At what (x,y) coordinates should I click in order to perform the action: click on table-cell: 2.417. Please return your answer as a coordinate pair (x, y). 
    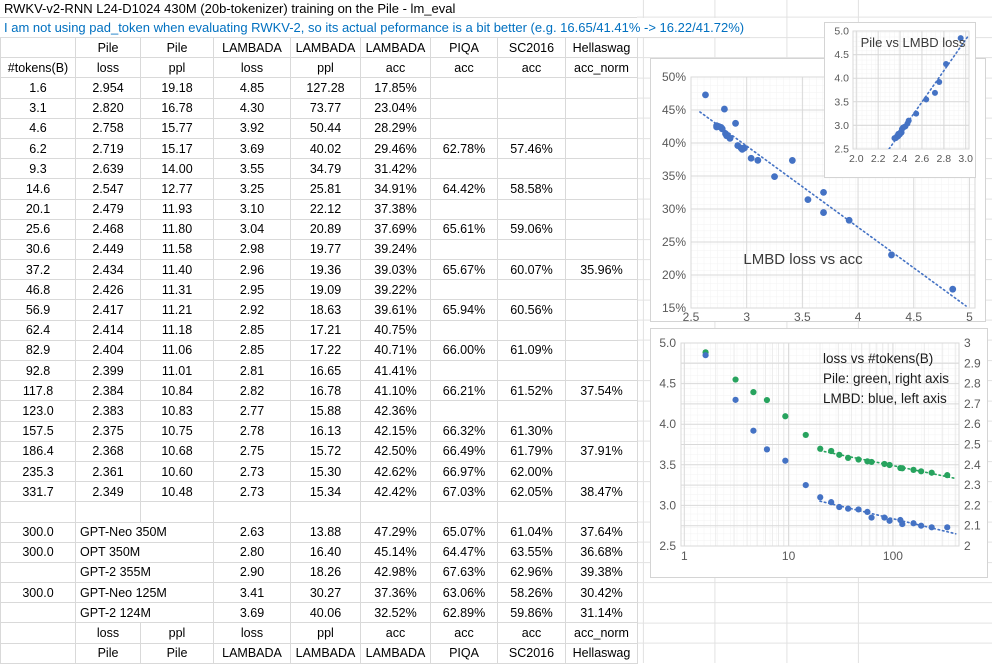
    Looking at the image, I should click on (108, 310).